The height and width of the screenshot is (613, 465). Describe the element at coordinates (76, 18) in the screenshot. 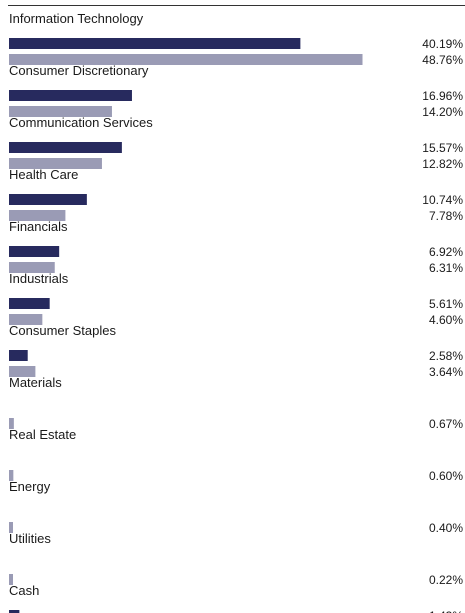

I see `category-label: Information Technology` at that location.